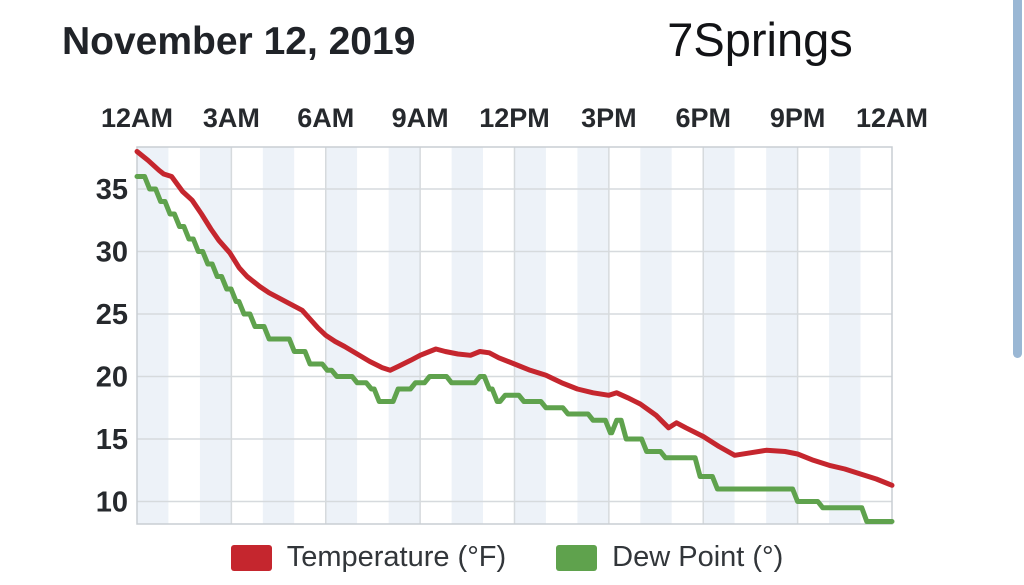 The image size is (1024, 585). I want to click on x-tick-label: 9AM, so click(420, 118).